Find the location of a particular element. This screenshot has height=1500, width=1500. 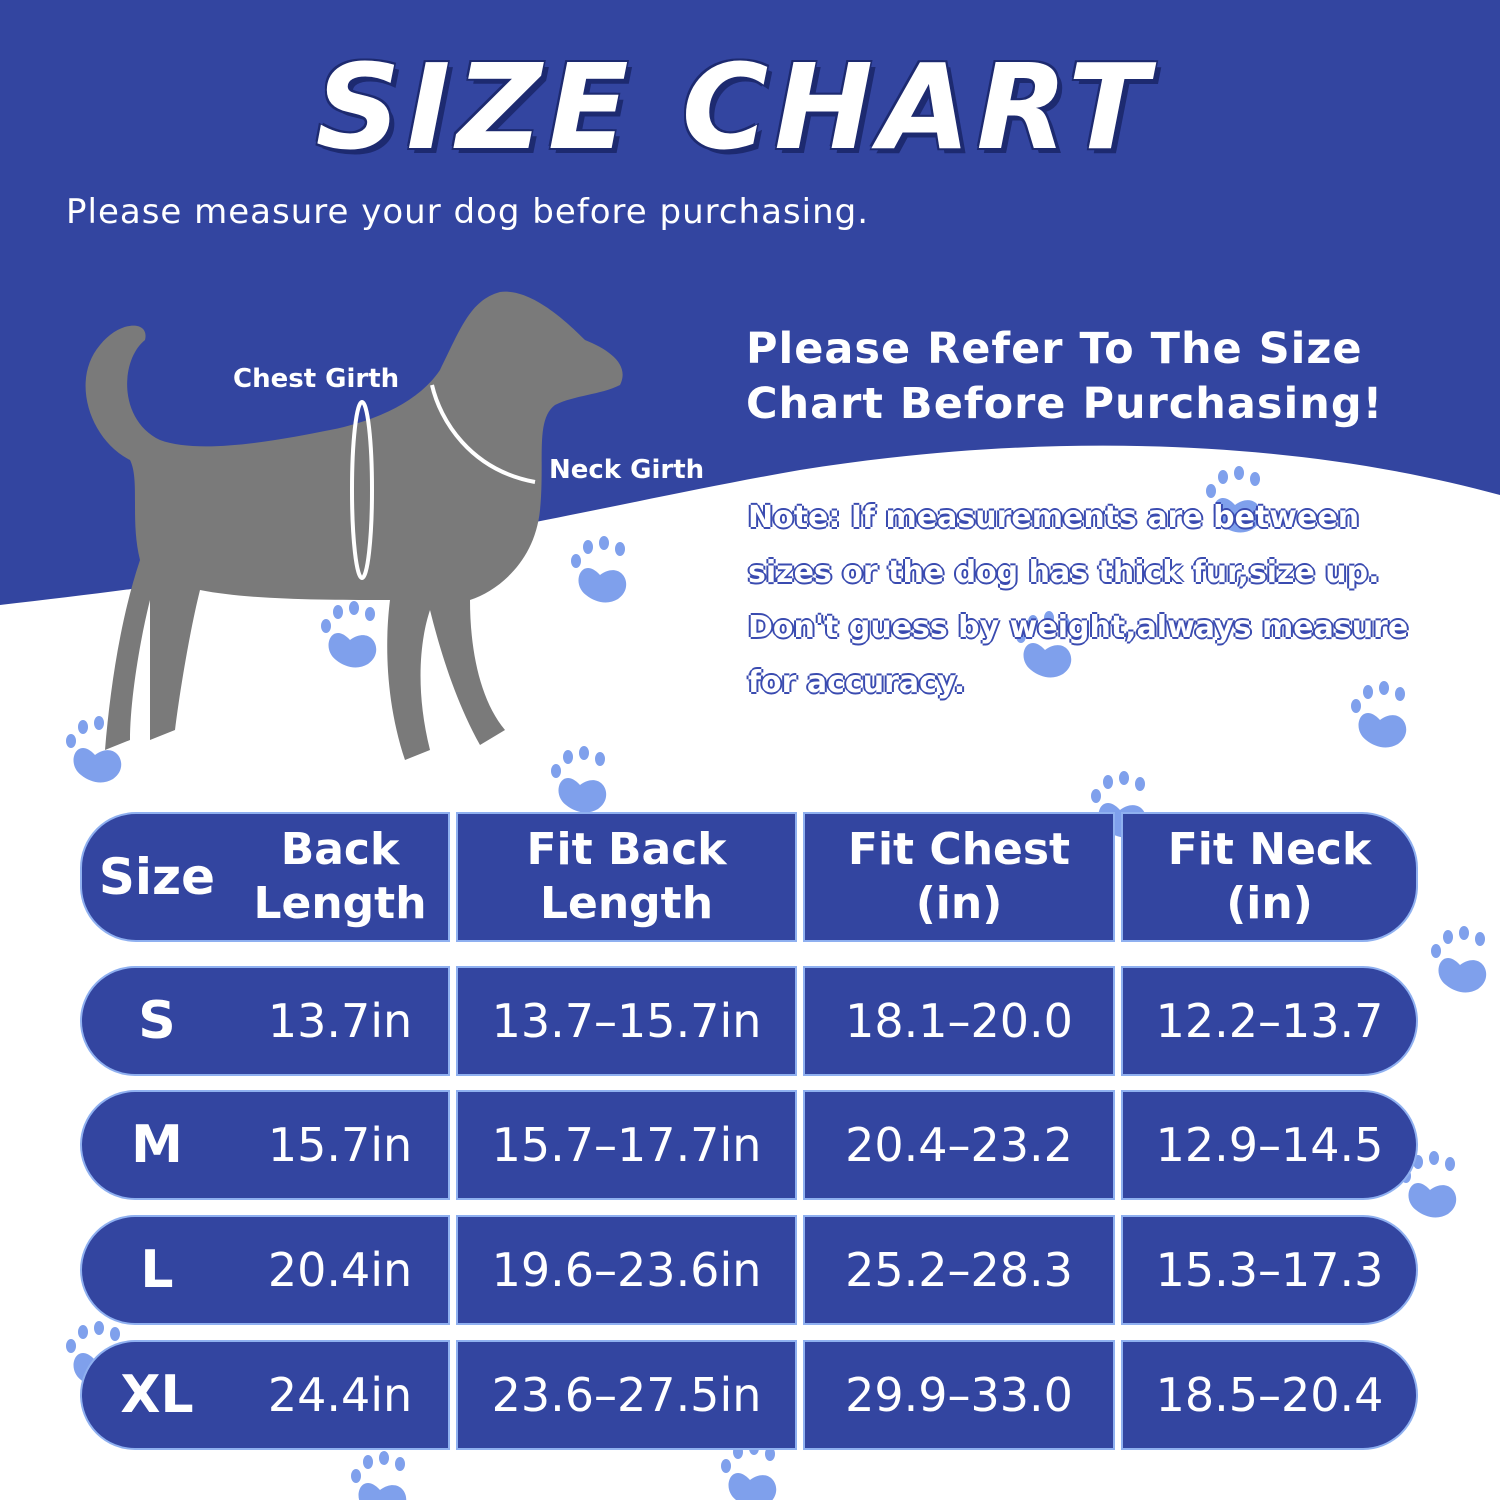

back-length-cell: 13.7in is located at coordinates (340, 1021).